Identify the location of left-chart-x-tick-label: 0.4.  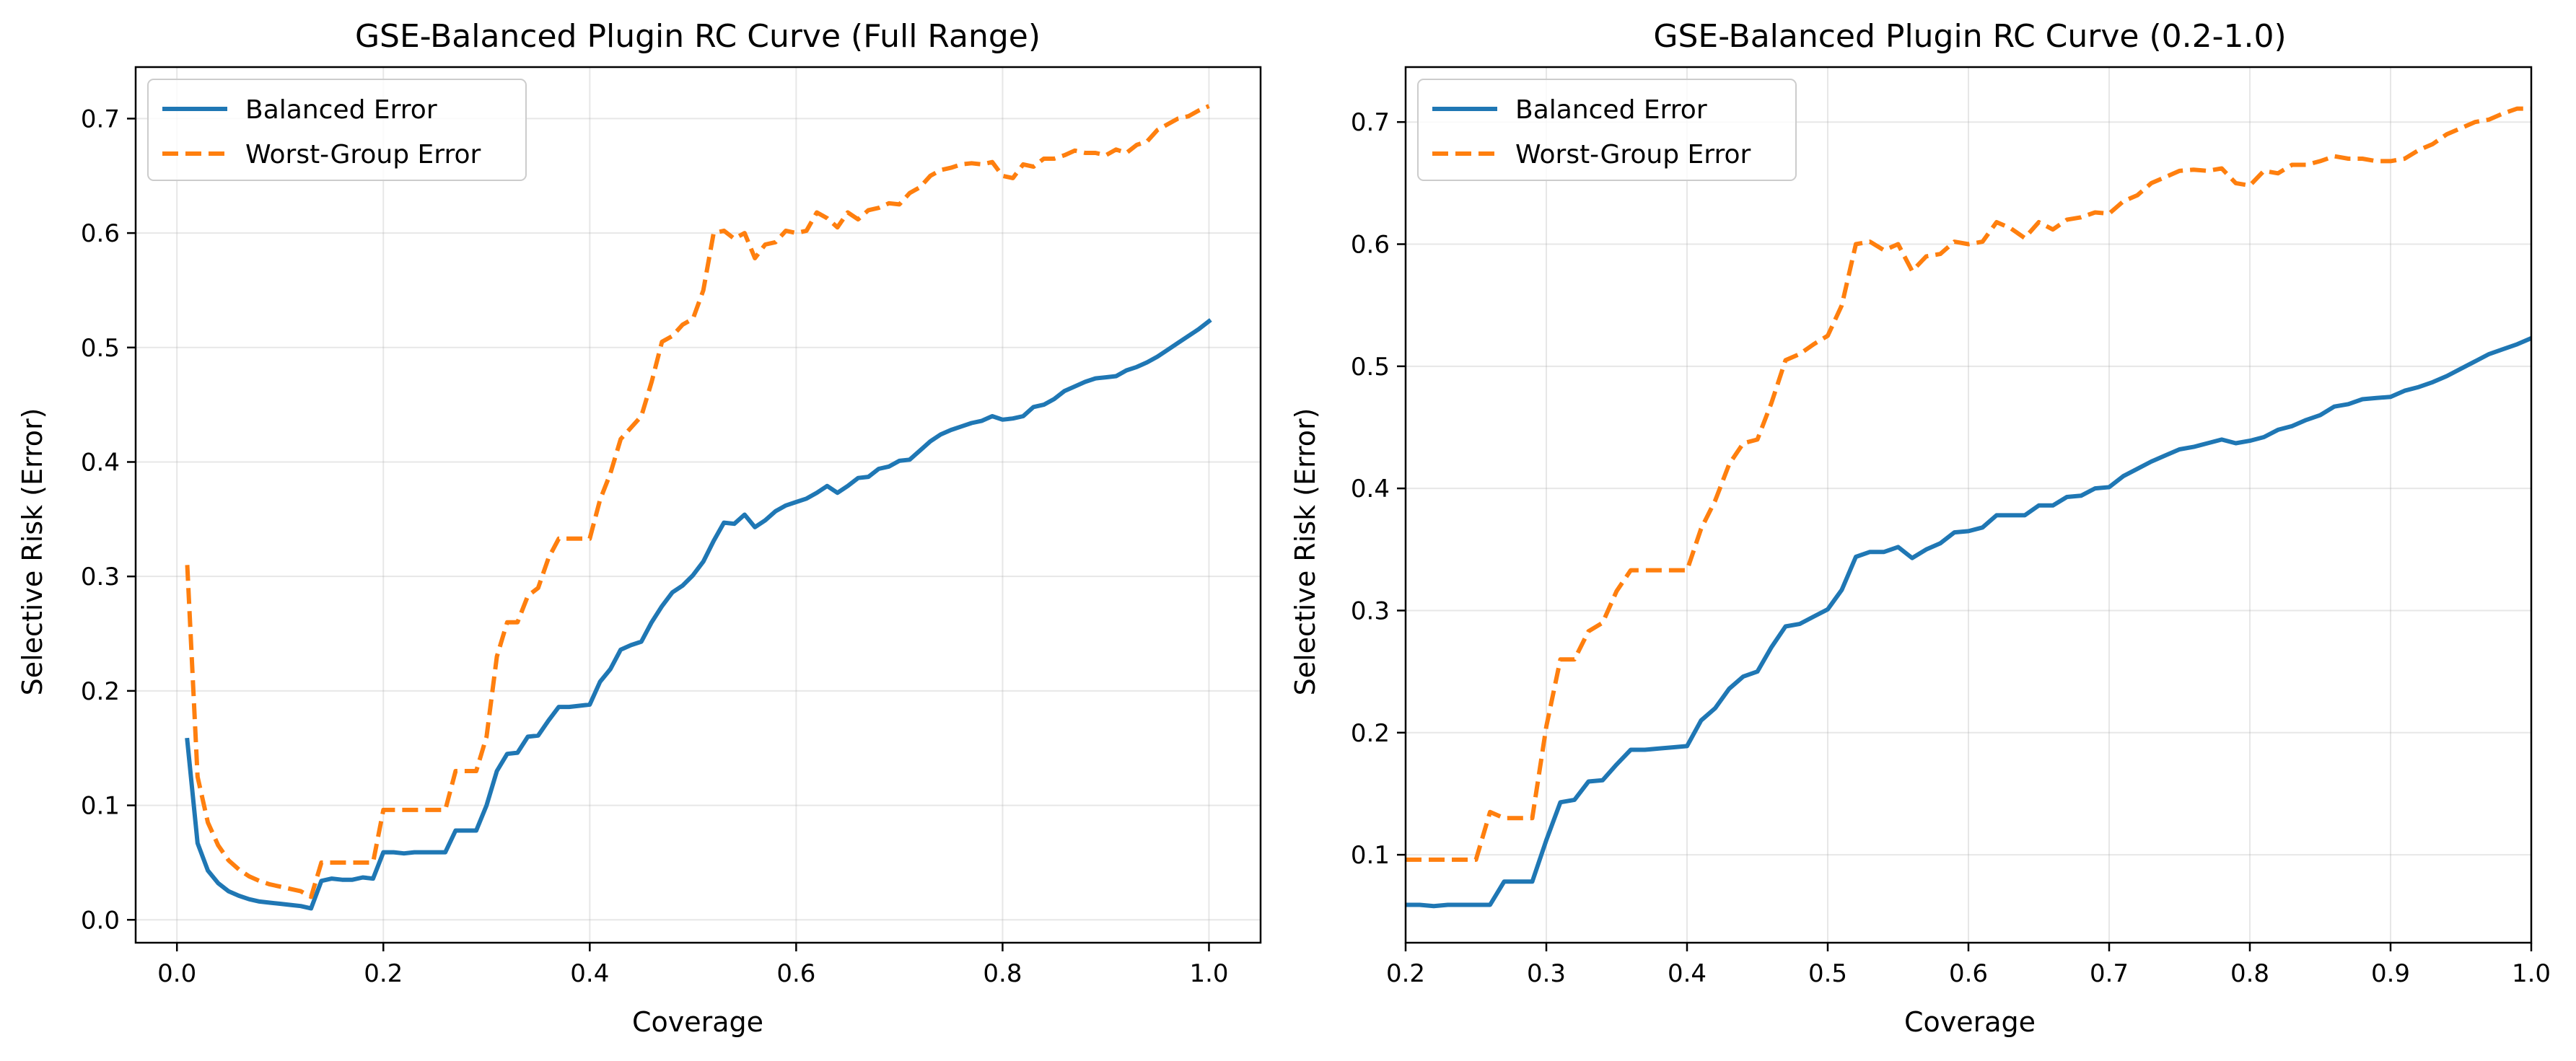
(589, 973).